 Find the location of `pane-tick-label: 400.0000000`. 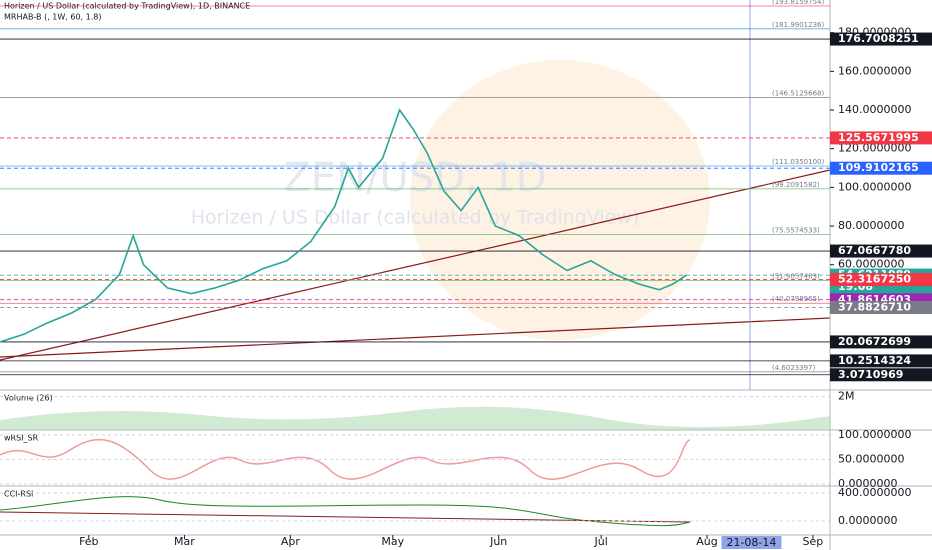

pane-tick-label: 400.0000000 is located at coordinates (874, 492).